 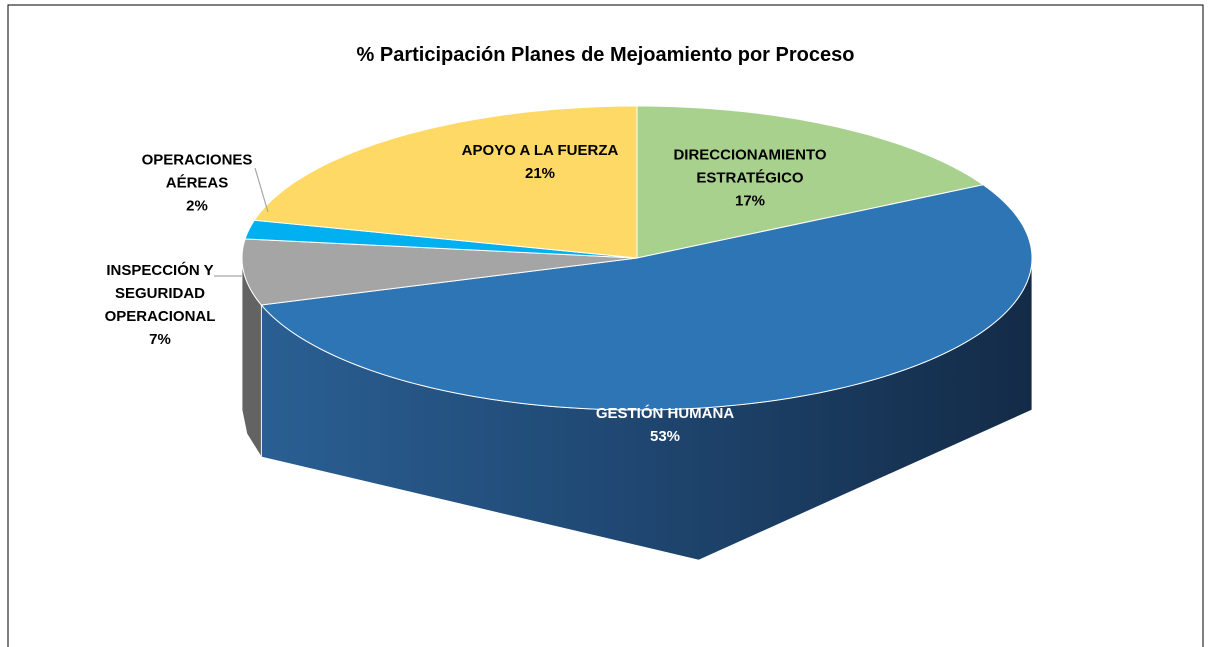 I want to click on label-name: INSPECCIÓN Y SEGURIDAD OPERACIONAL, so click(x=160, y=293).